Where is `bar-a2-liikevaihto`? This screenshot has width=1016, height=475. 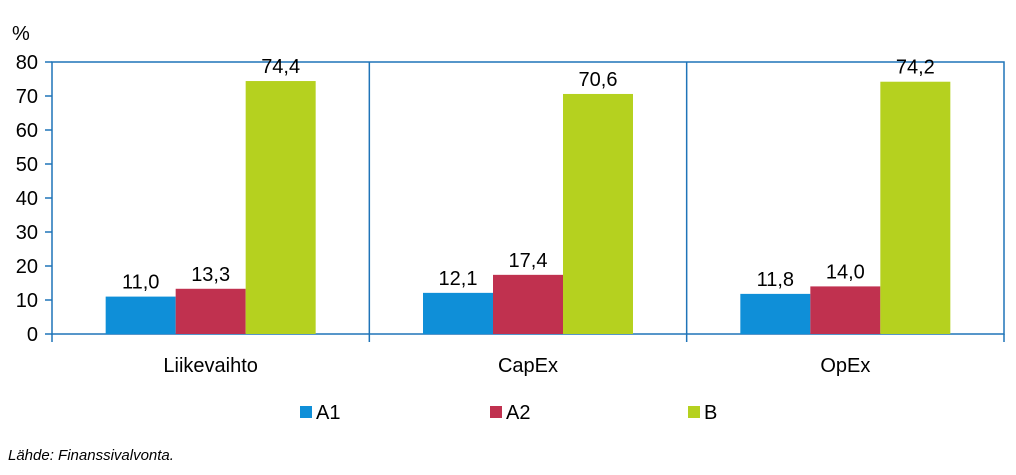 bar-a2-liikevaihto is located at coordinates (210, 311).